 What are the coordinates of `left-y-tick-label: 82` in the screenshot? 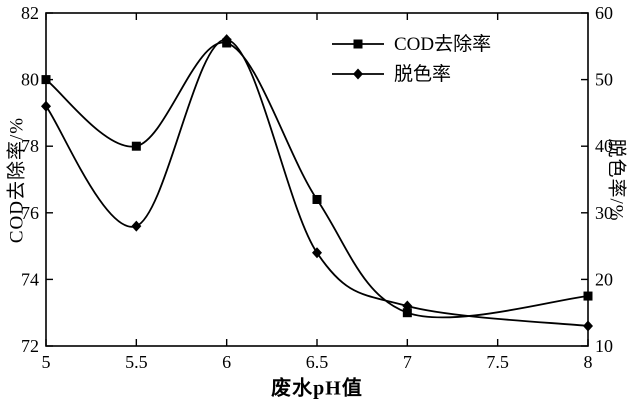 It's located at (30, 13).